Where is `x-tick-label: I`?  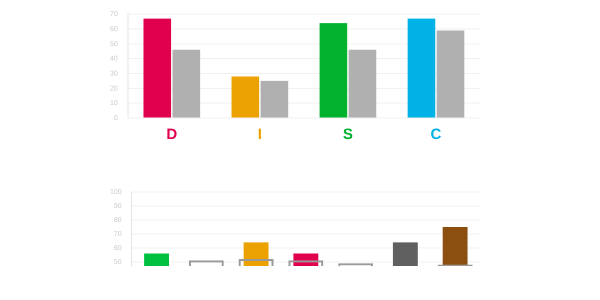
x-tick-label: I is located at coordinates (260, 135).